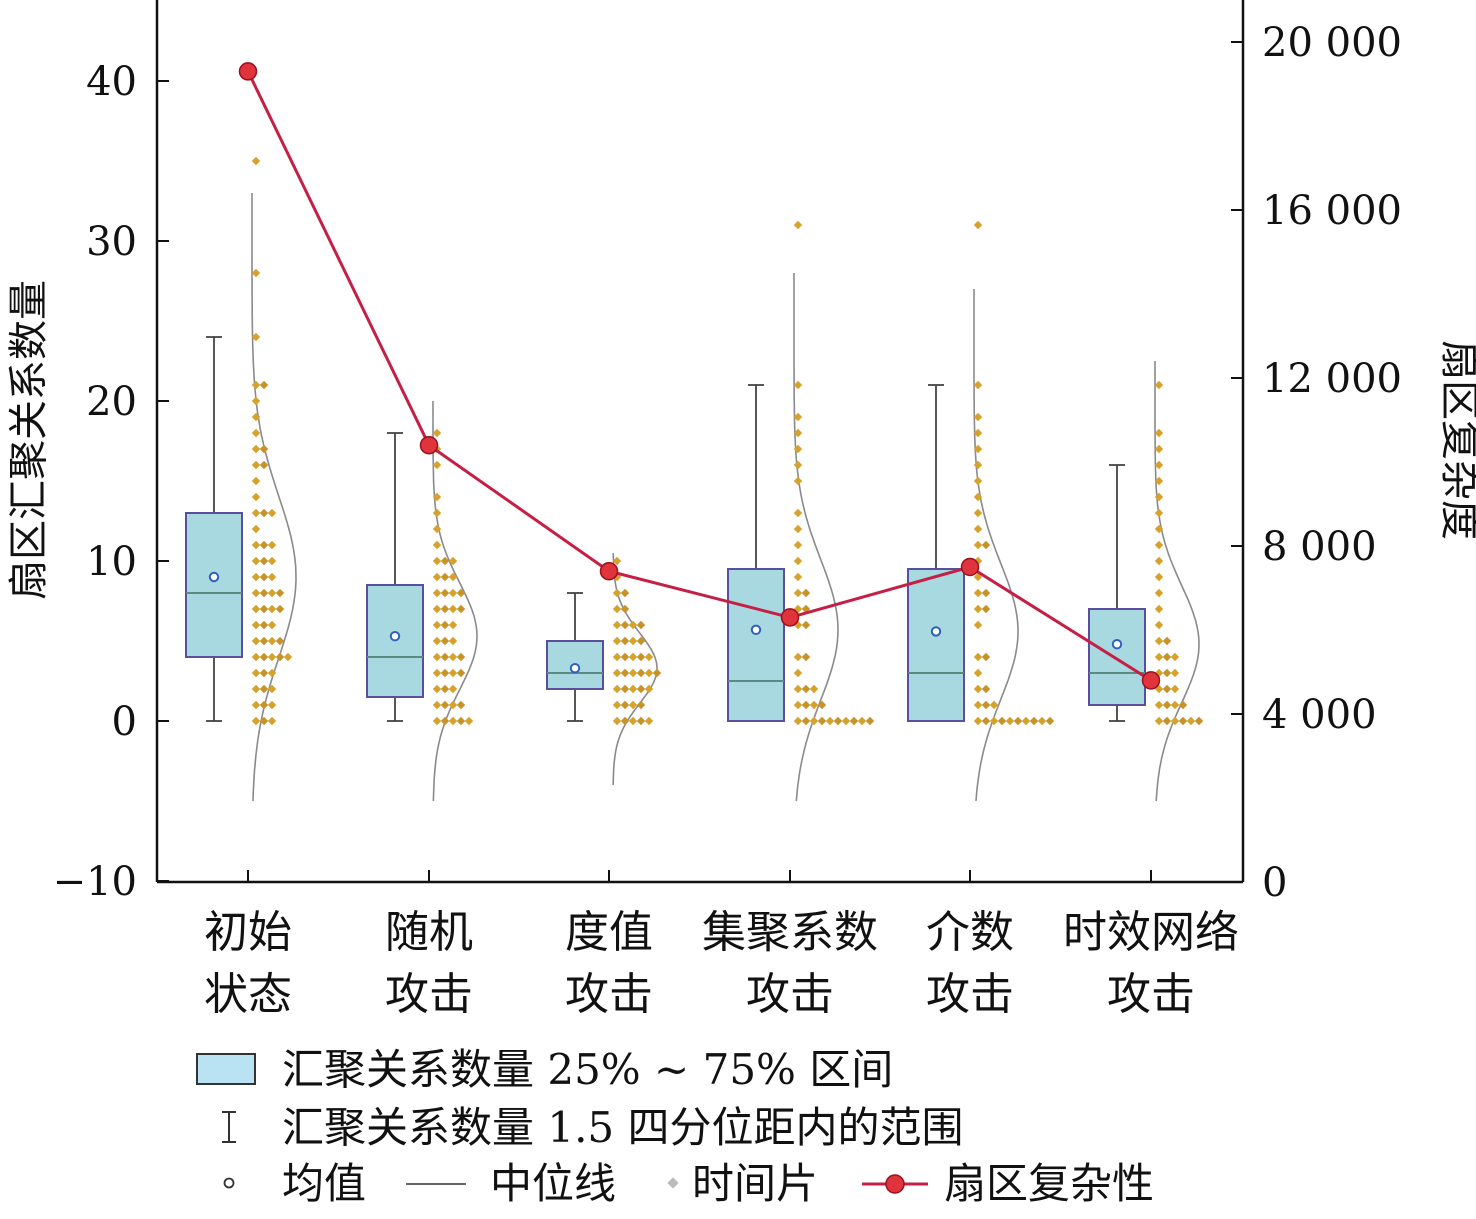 This screenshot has width=1476, height=1219. Describe the element at coordinates (1319, 715) in the screenshot. I see `right-tick-label: 4 000` at that location.